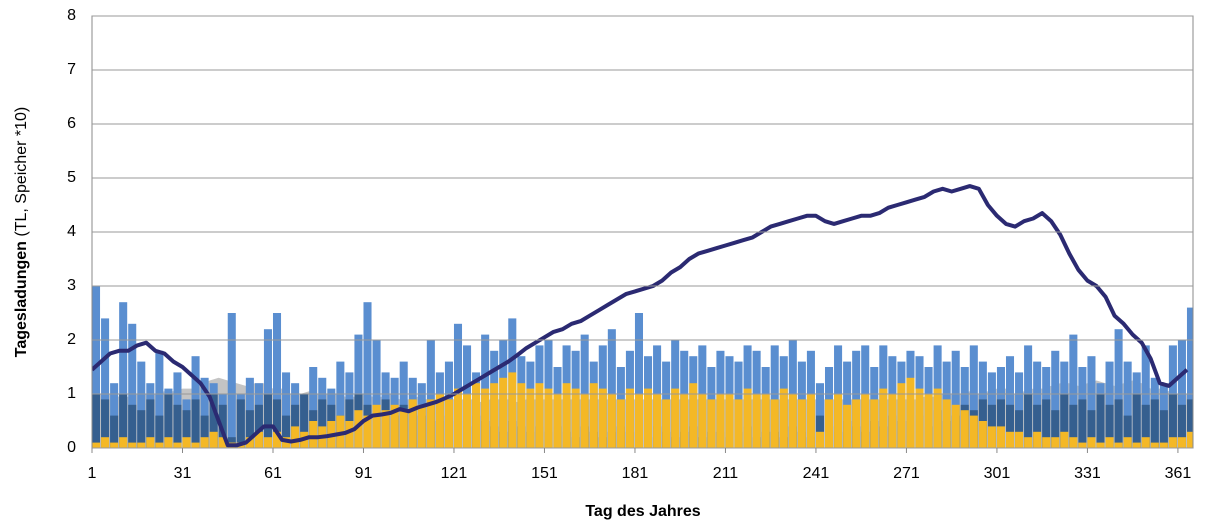 The width and height of the screenshot is (1206, 530). What do you see at coordinates (71, 177) in the screenshot?
I see `y-tick-label: 5` at bounding box center [71, 177].